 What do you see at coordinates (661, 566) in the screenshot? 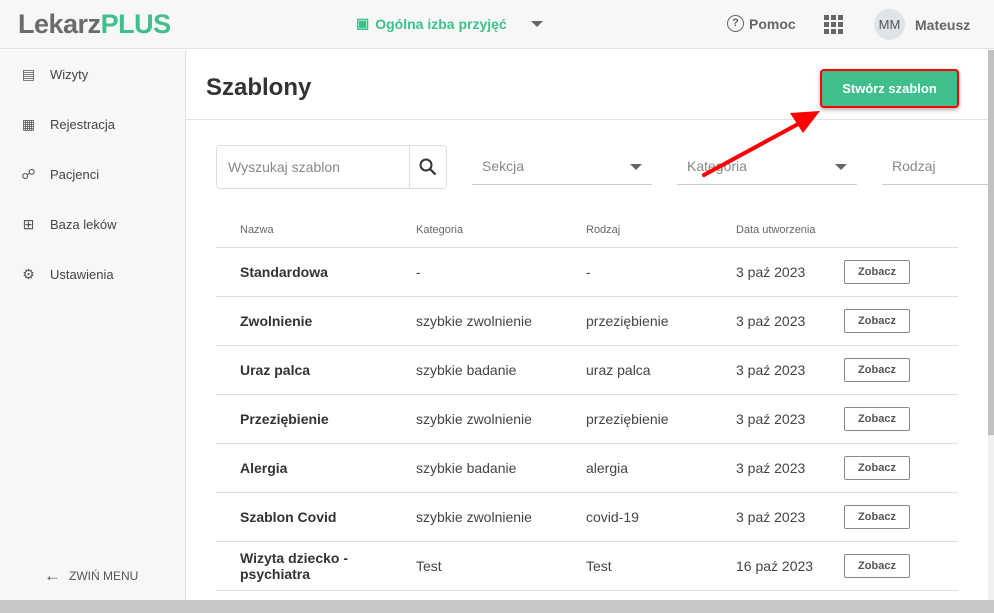
I see `template-type: Test` at bounding box center [661, 566].